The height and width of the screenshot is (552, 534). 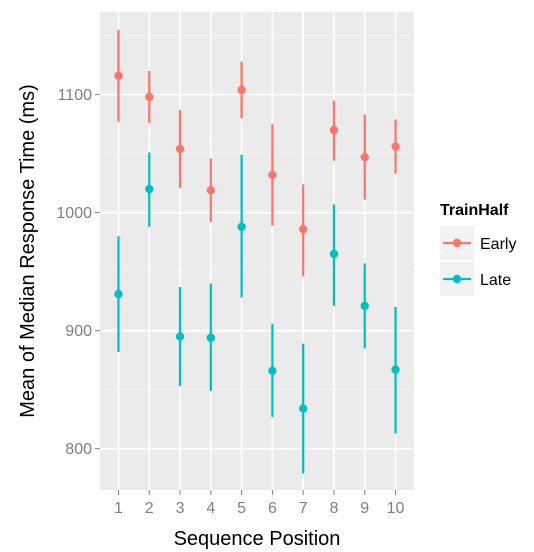 I want to click on legend-label-early: Early, so click(x=498, y=244).